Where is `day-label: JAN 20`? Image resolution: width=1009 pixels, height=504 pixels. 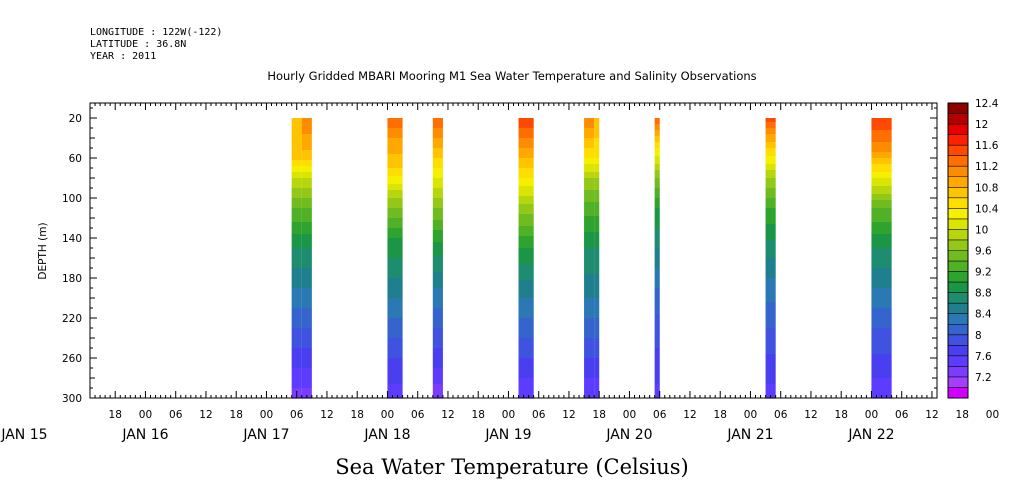
day-label: JAN 20 is located at coordinates (628, 435).